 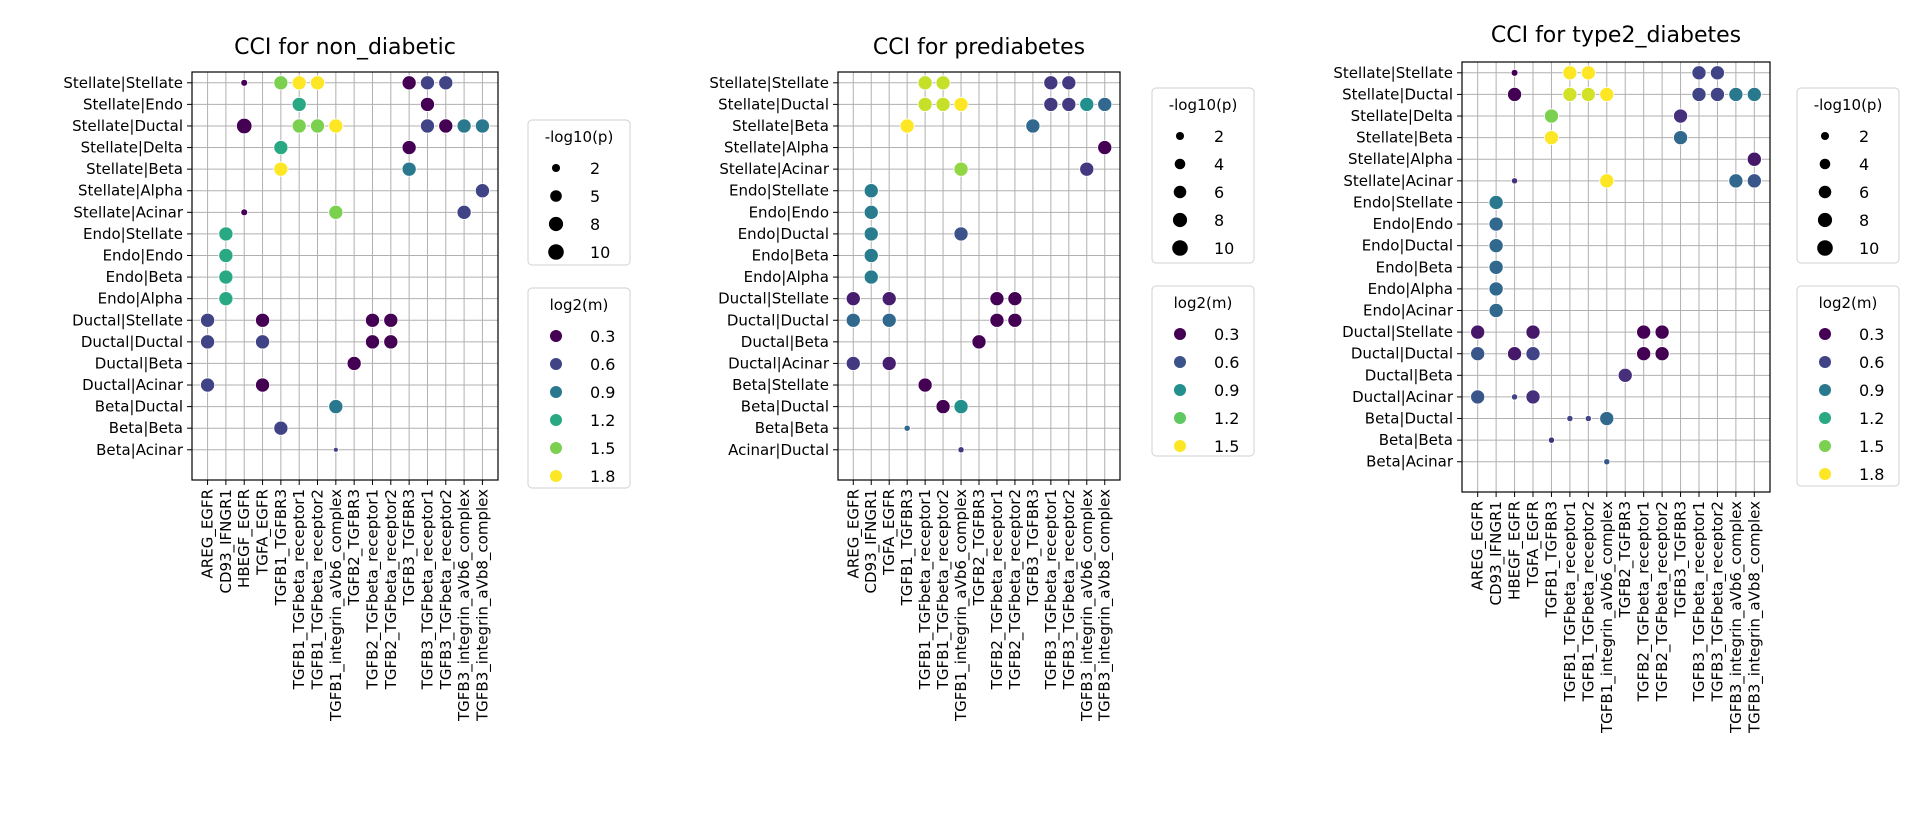 I want to click on color-legend-label: 1.5, so click(x=1871, y=446).